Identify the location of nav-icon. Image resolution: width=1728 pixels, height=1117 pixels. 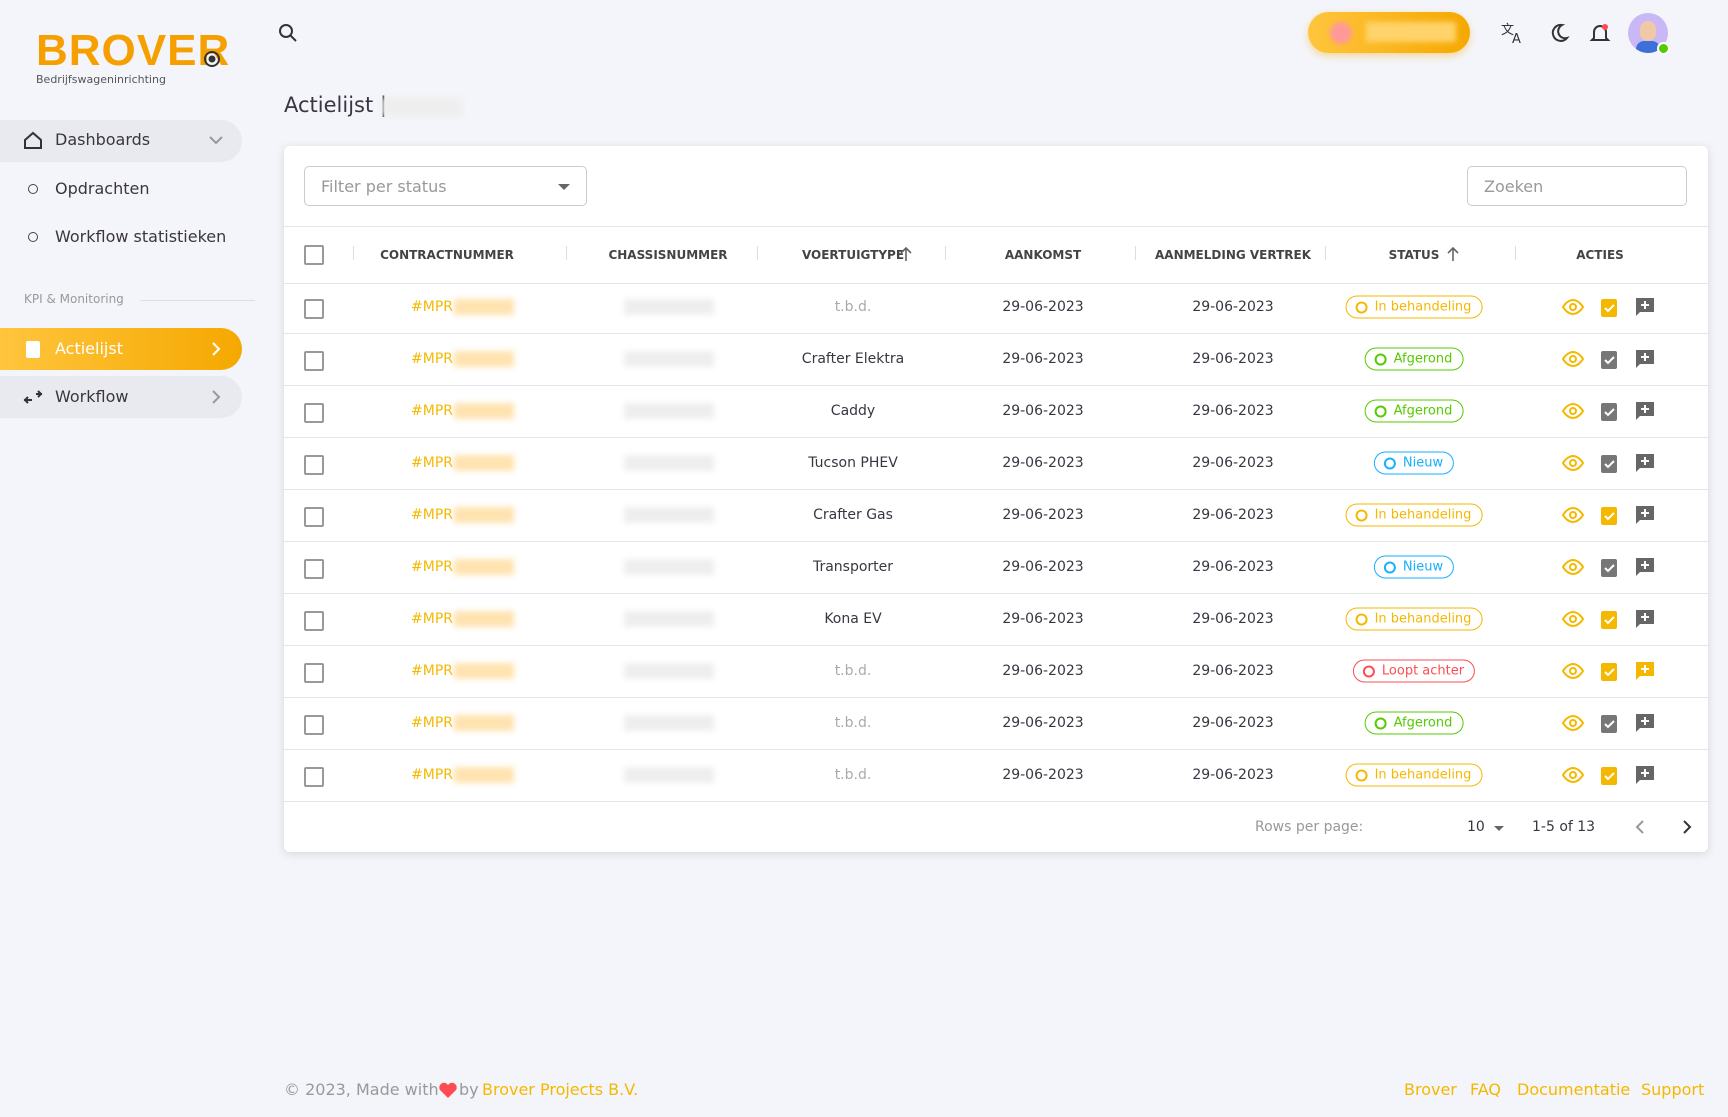
(33, 397).